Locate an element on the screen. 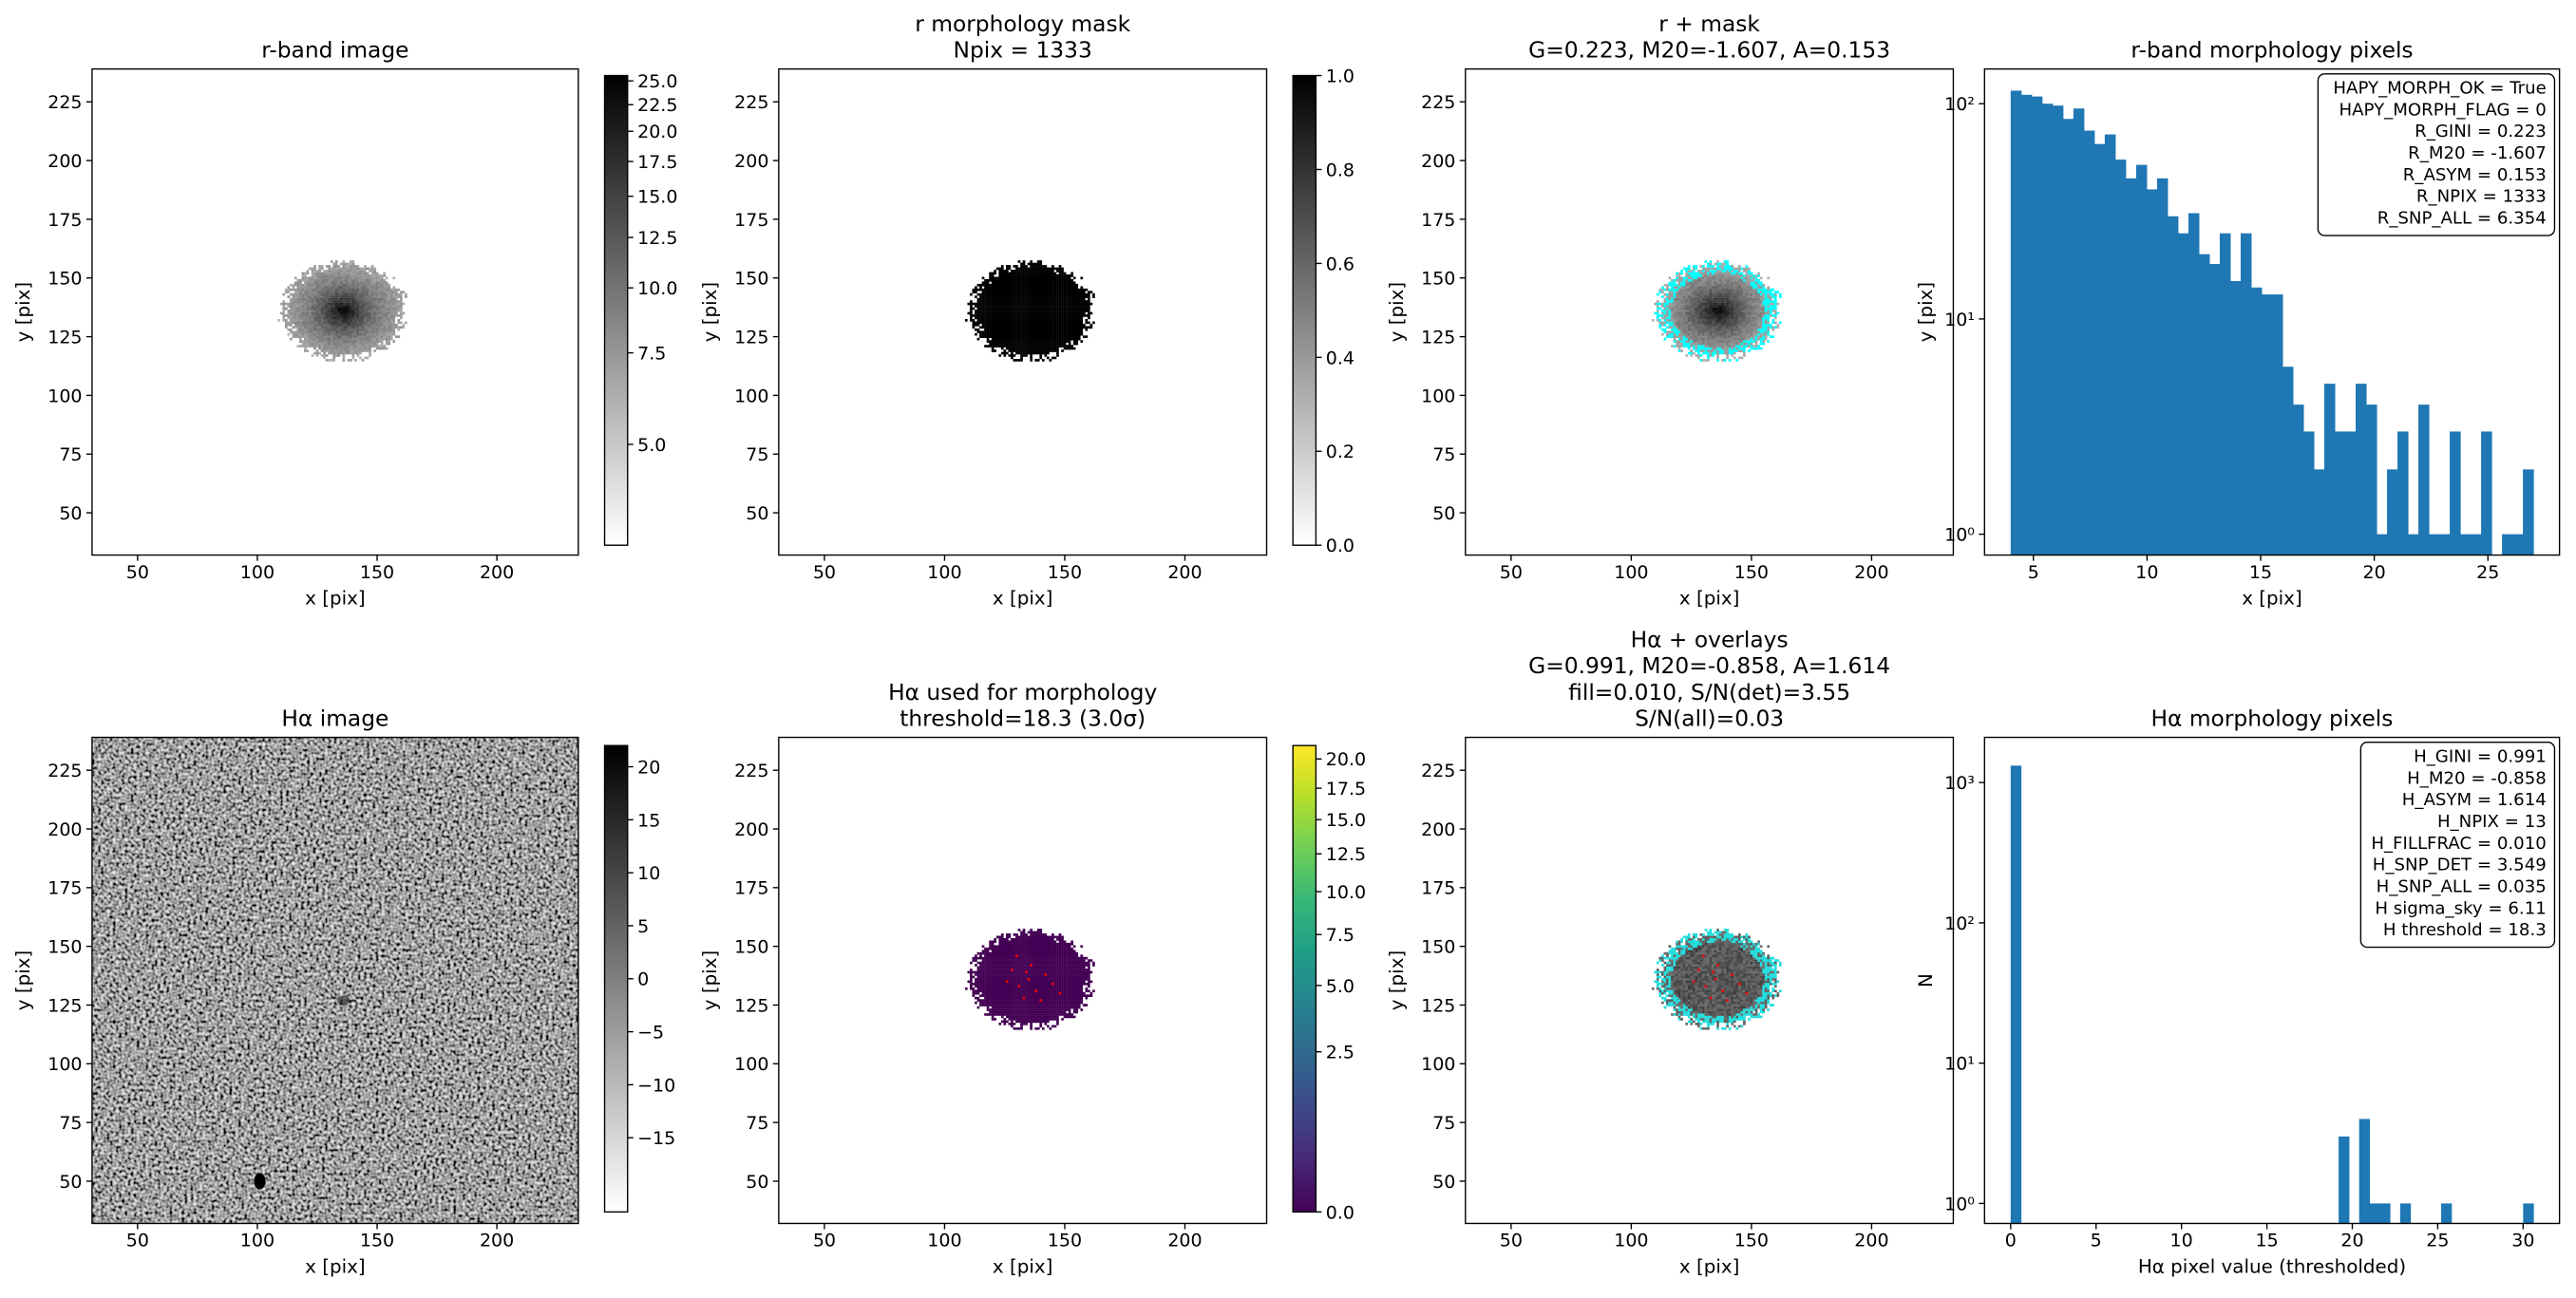 Image resolution: width=2576 pixels, height=1298 pixels. colorbar-tick-label: 0.4 is located at coordinates (1340, 358).